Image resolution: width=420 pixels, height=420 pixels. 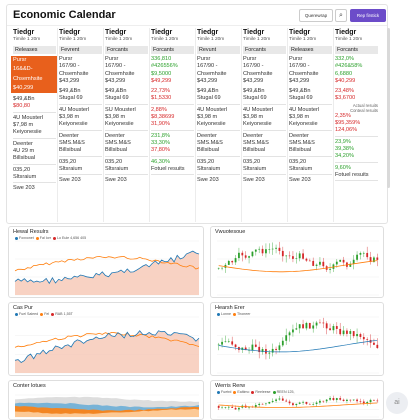 What do you see at coordinates (253, 117) in the screenshot?
I see `calendar-cell: $3,98 m` at bounding box center [253, 117].